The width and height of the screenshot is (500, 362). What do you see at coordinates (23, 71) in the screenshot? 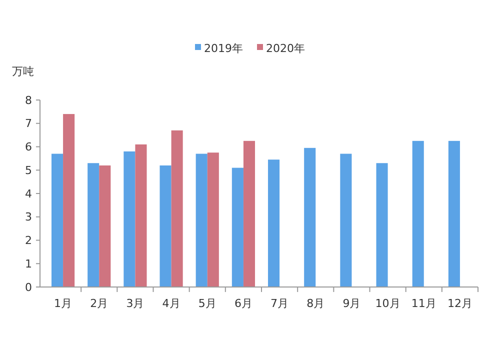
I see `y-axis-title: 万吨` at bounding box center [23, 71].